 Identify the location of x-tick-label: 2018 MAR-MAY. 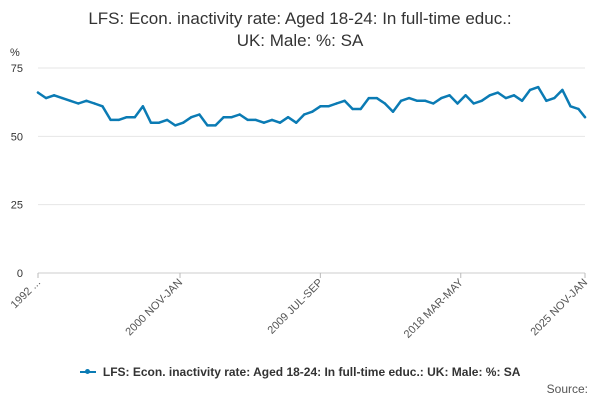
(434, 308).